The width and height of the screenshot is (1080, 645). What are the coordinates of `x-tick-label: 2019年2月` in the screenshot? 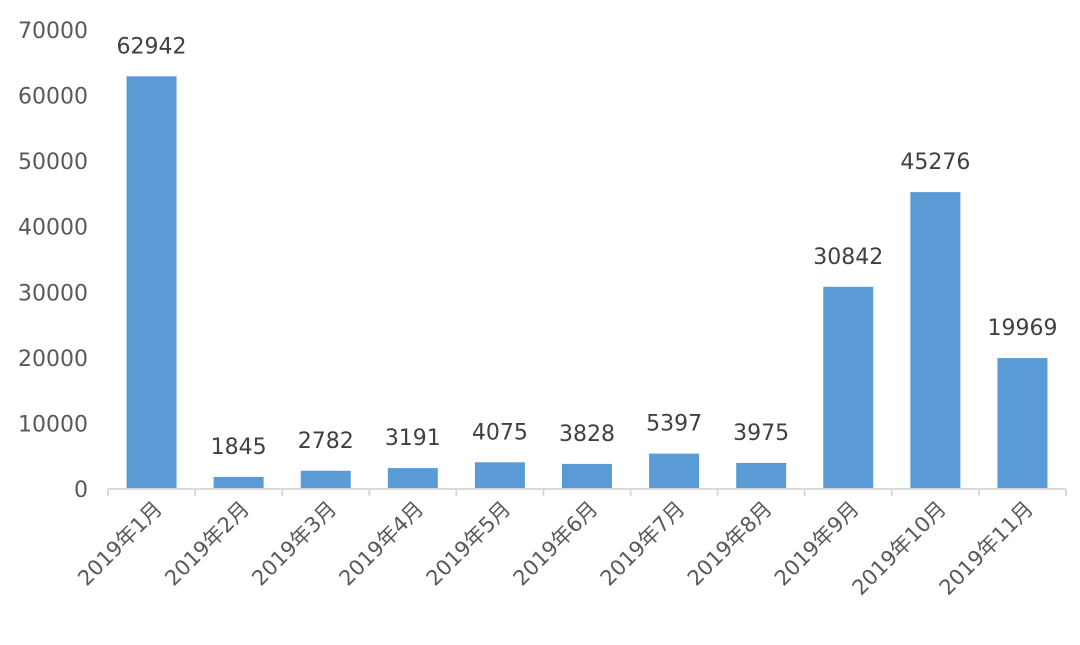 It's located at (207, 544).